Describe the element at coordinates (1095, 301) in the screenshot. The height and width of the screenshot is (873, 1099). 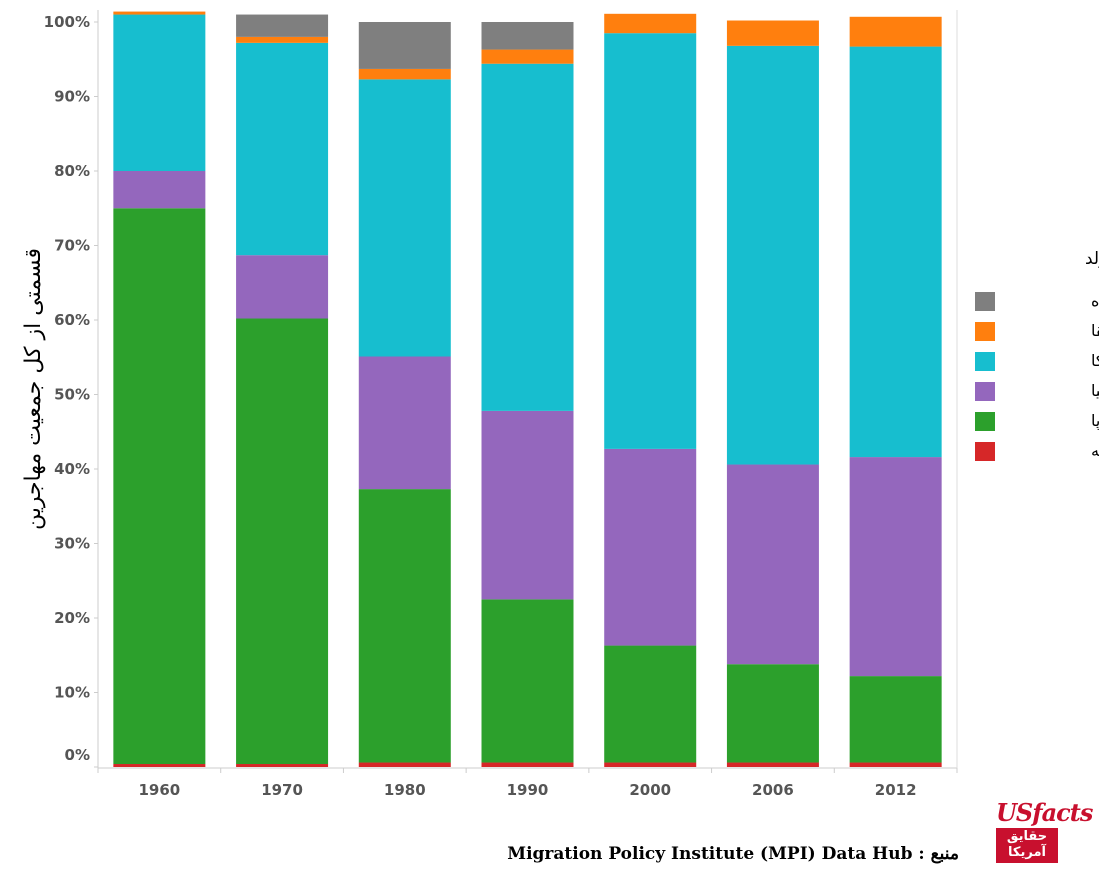
I see `legend-label: گزارش نشده` at that location.